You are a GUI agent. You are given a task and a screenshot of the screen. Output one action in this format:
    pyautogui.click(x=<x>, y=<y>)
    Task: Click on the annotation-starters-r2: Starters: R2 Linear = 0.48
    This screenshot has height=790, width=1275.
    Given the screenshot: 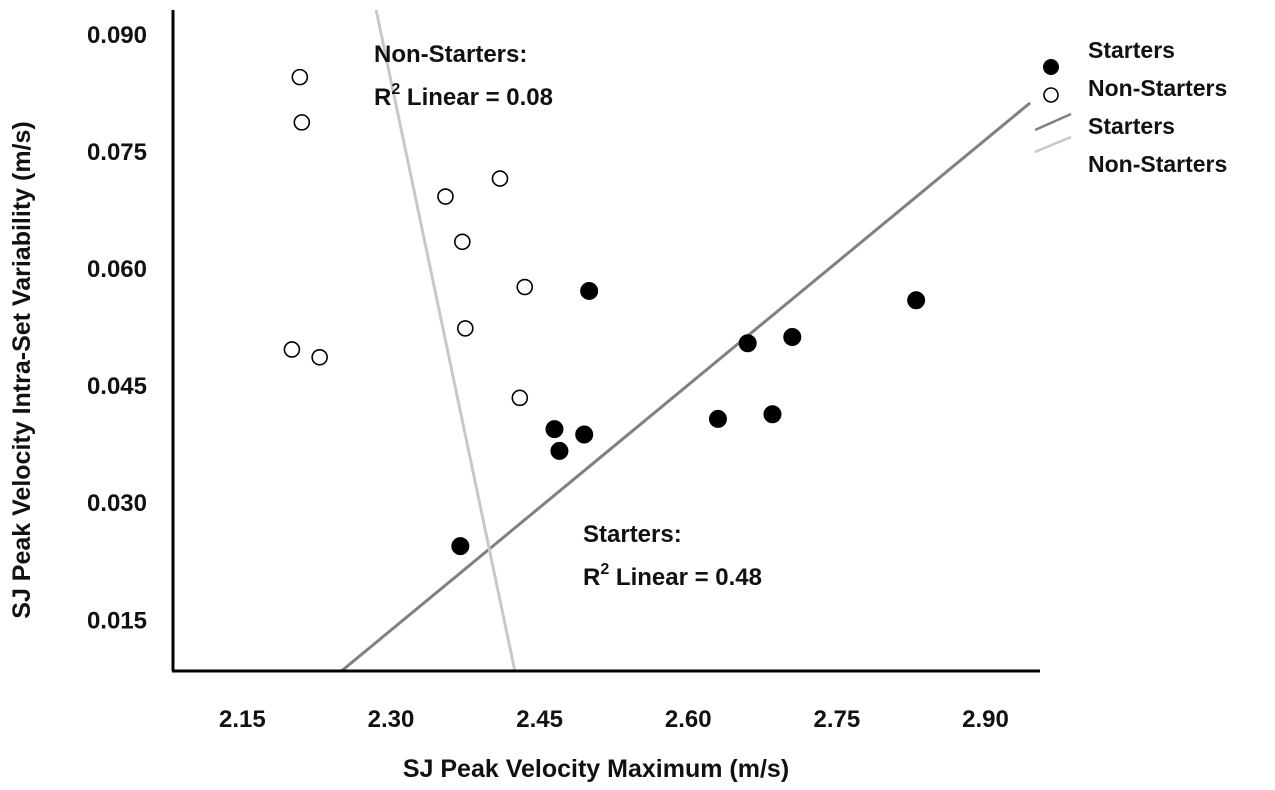 What is the action you would take?
    pyautogui.click(x=672, y=556)
    